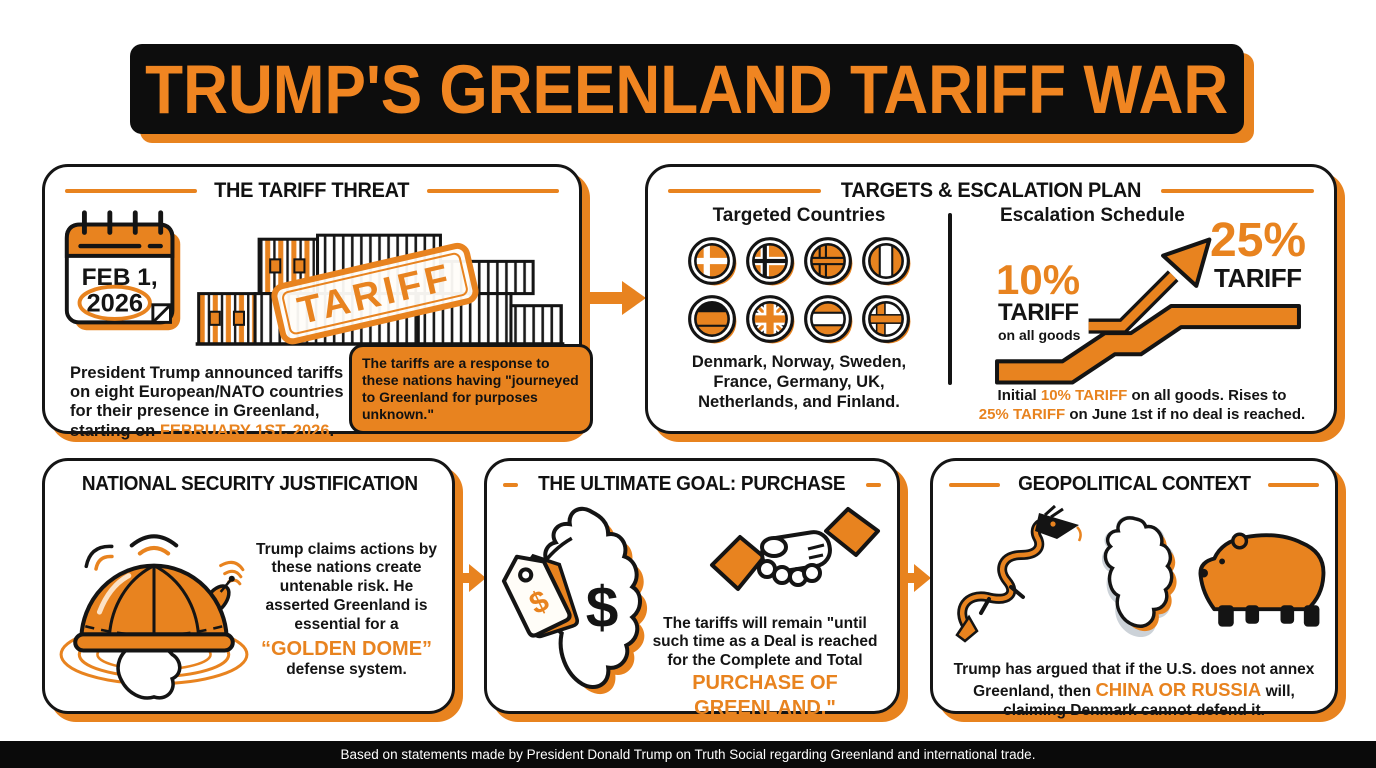  What do you see at coordinates (770, 319) in the screenshot?
I see `flag-icon-uk` at bounding box center [770, 319].